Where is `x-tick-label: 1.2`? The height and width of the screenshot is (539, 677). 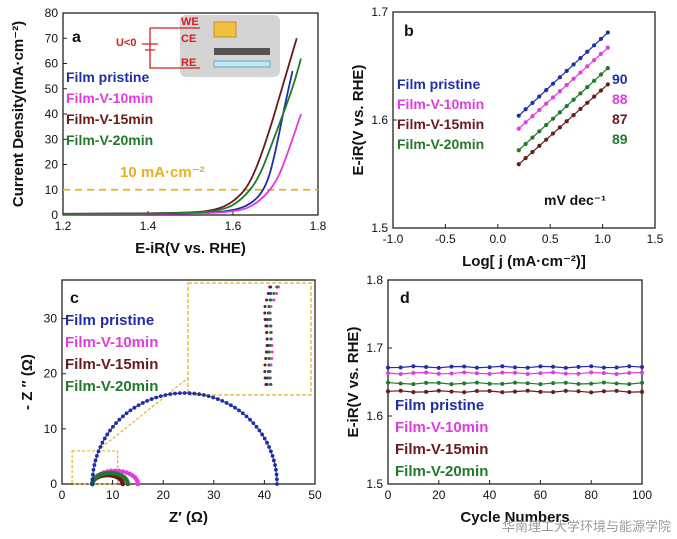 x-tick-label: 1.2 is located at coordinates (63, 226).